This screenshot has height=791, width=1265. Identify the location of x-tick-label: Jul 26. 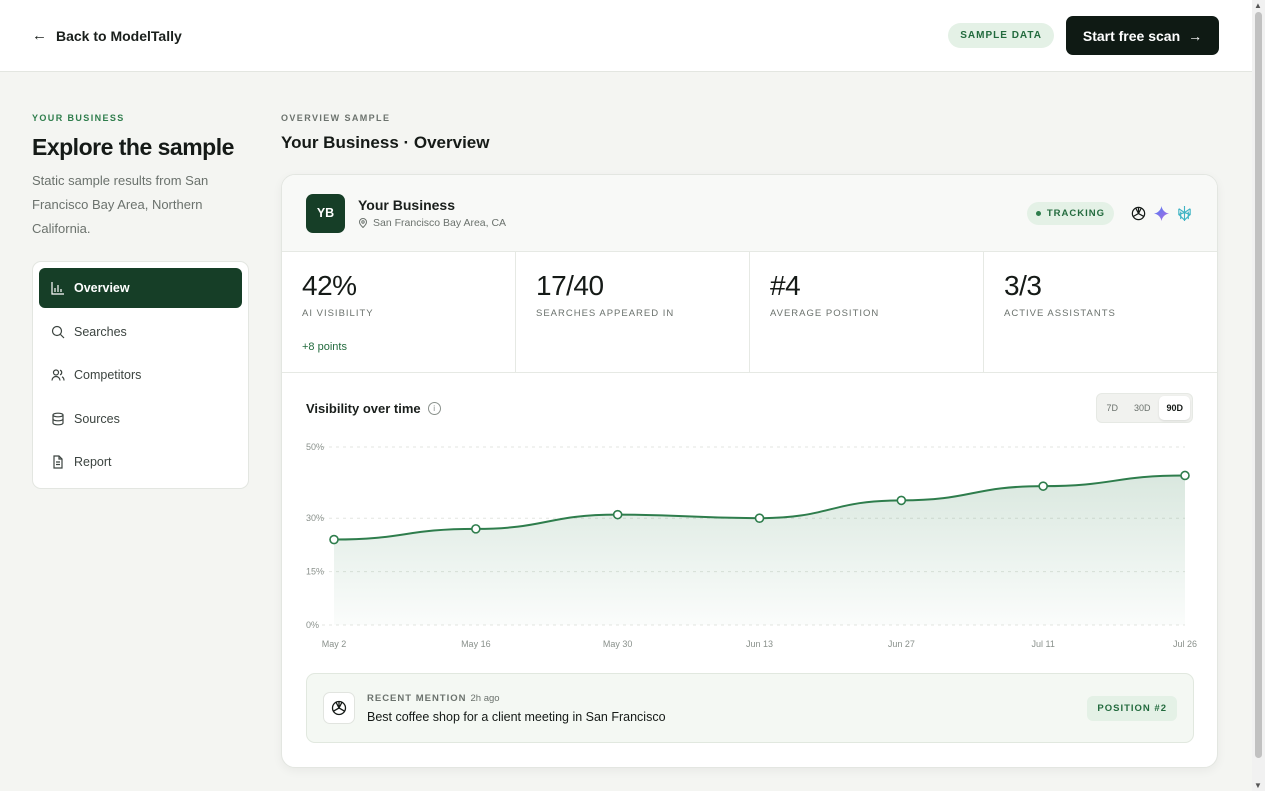
(1185, 644).